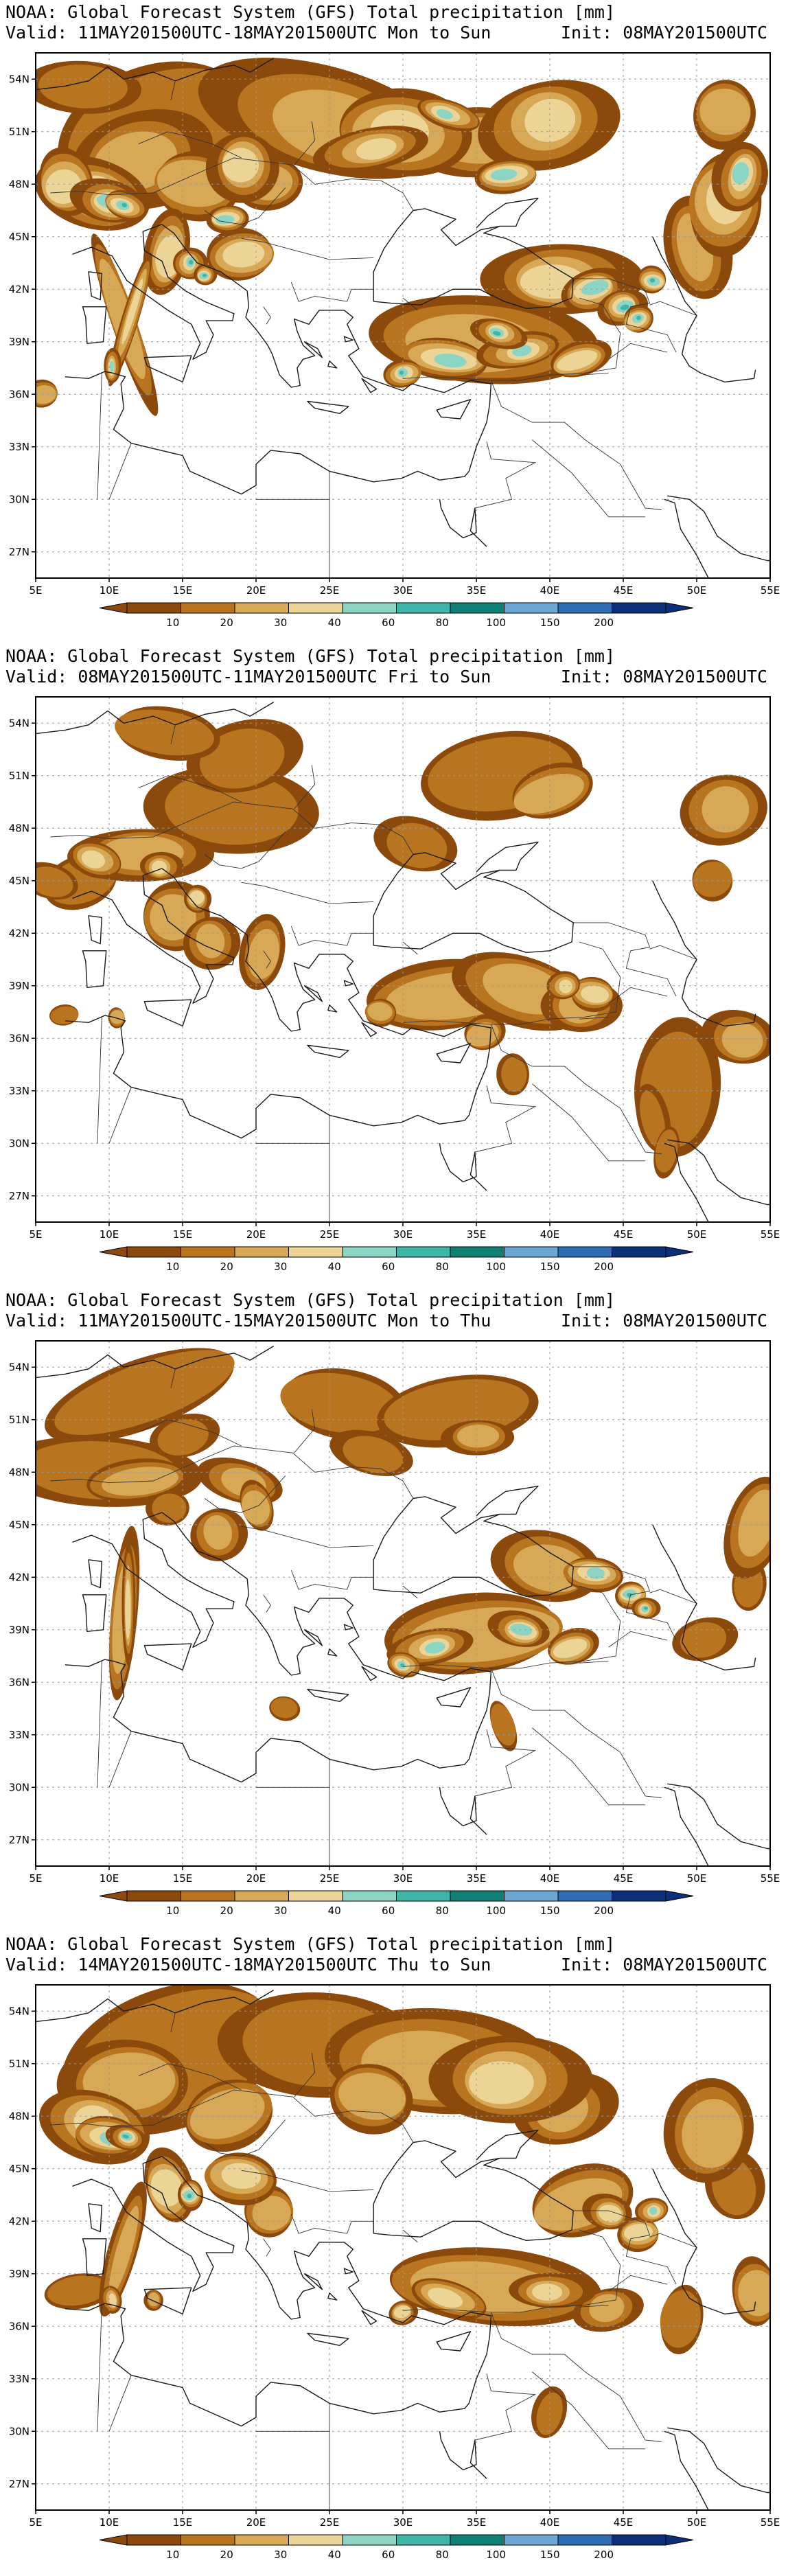 This screenshot has height=2576, width=788. Describe the element at coordinates (771, 1234) in the screenshot. I see `lon-tick-label: 55E` at that location.